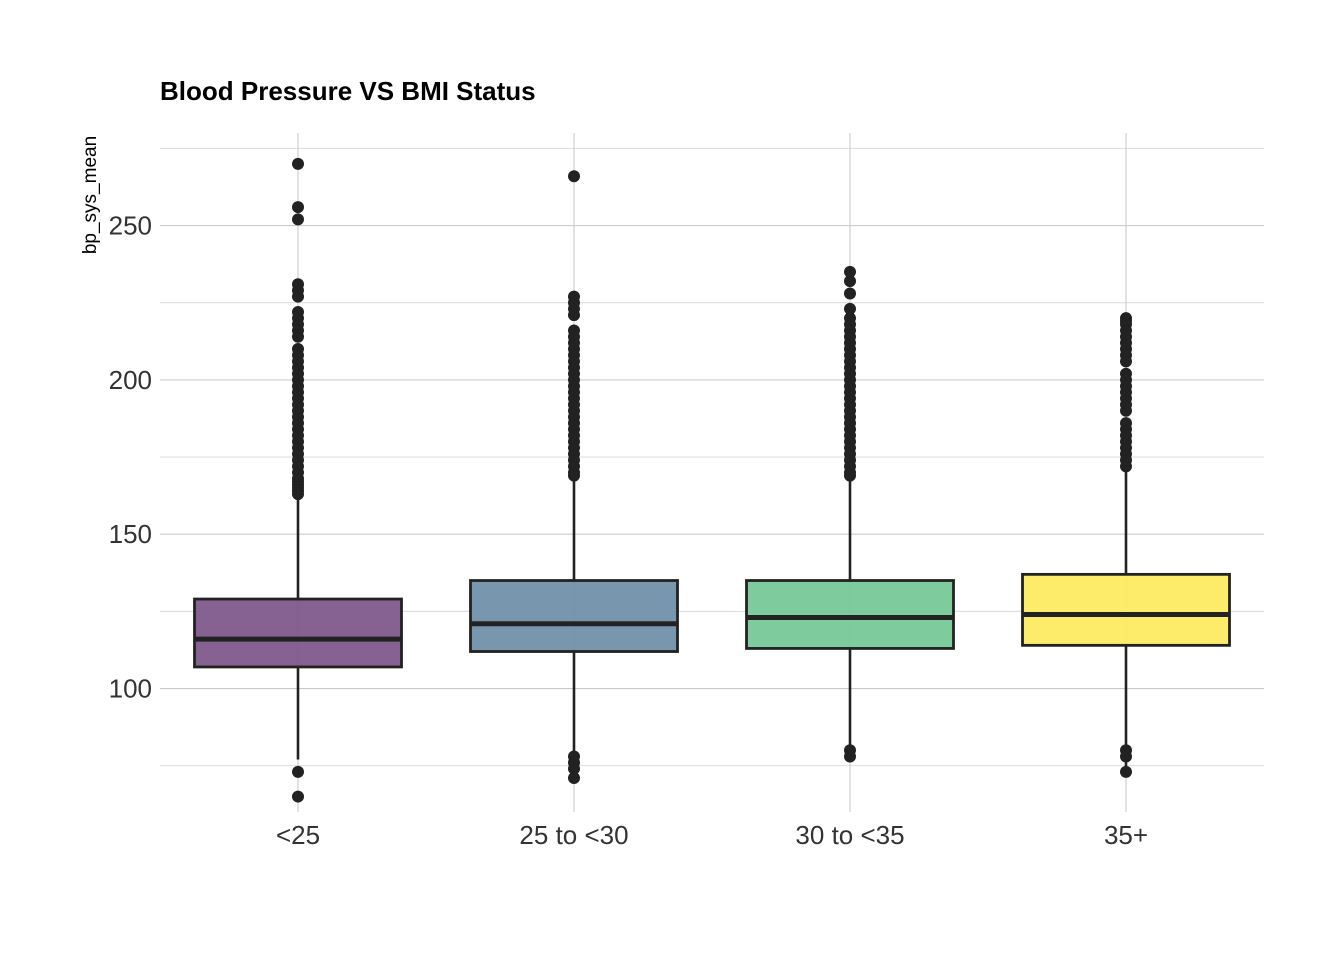 The image size is (1344, 960). What do you see at coordinates (348, 91) in the screenshot?
I see `chart-title: Blood Pressure VS BMI Status` at bounding box center [348, 91].